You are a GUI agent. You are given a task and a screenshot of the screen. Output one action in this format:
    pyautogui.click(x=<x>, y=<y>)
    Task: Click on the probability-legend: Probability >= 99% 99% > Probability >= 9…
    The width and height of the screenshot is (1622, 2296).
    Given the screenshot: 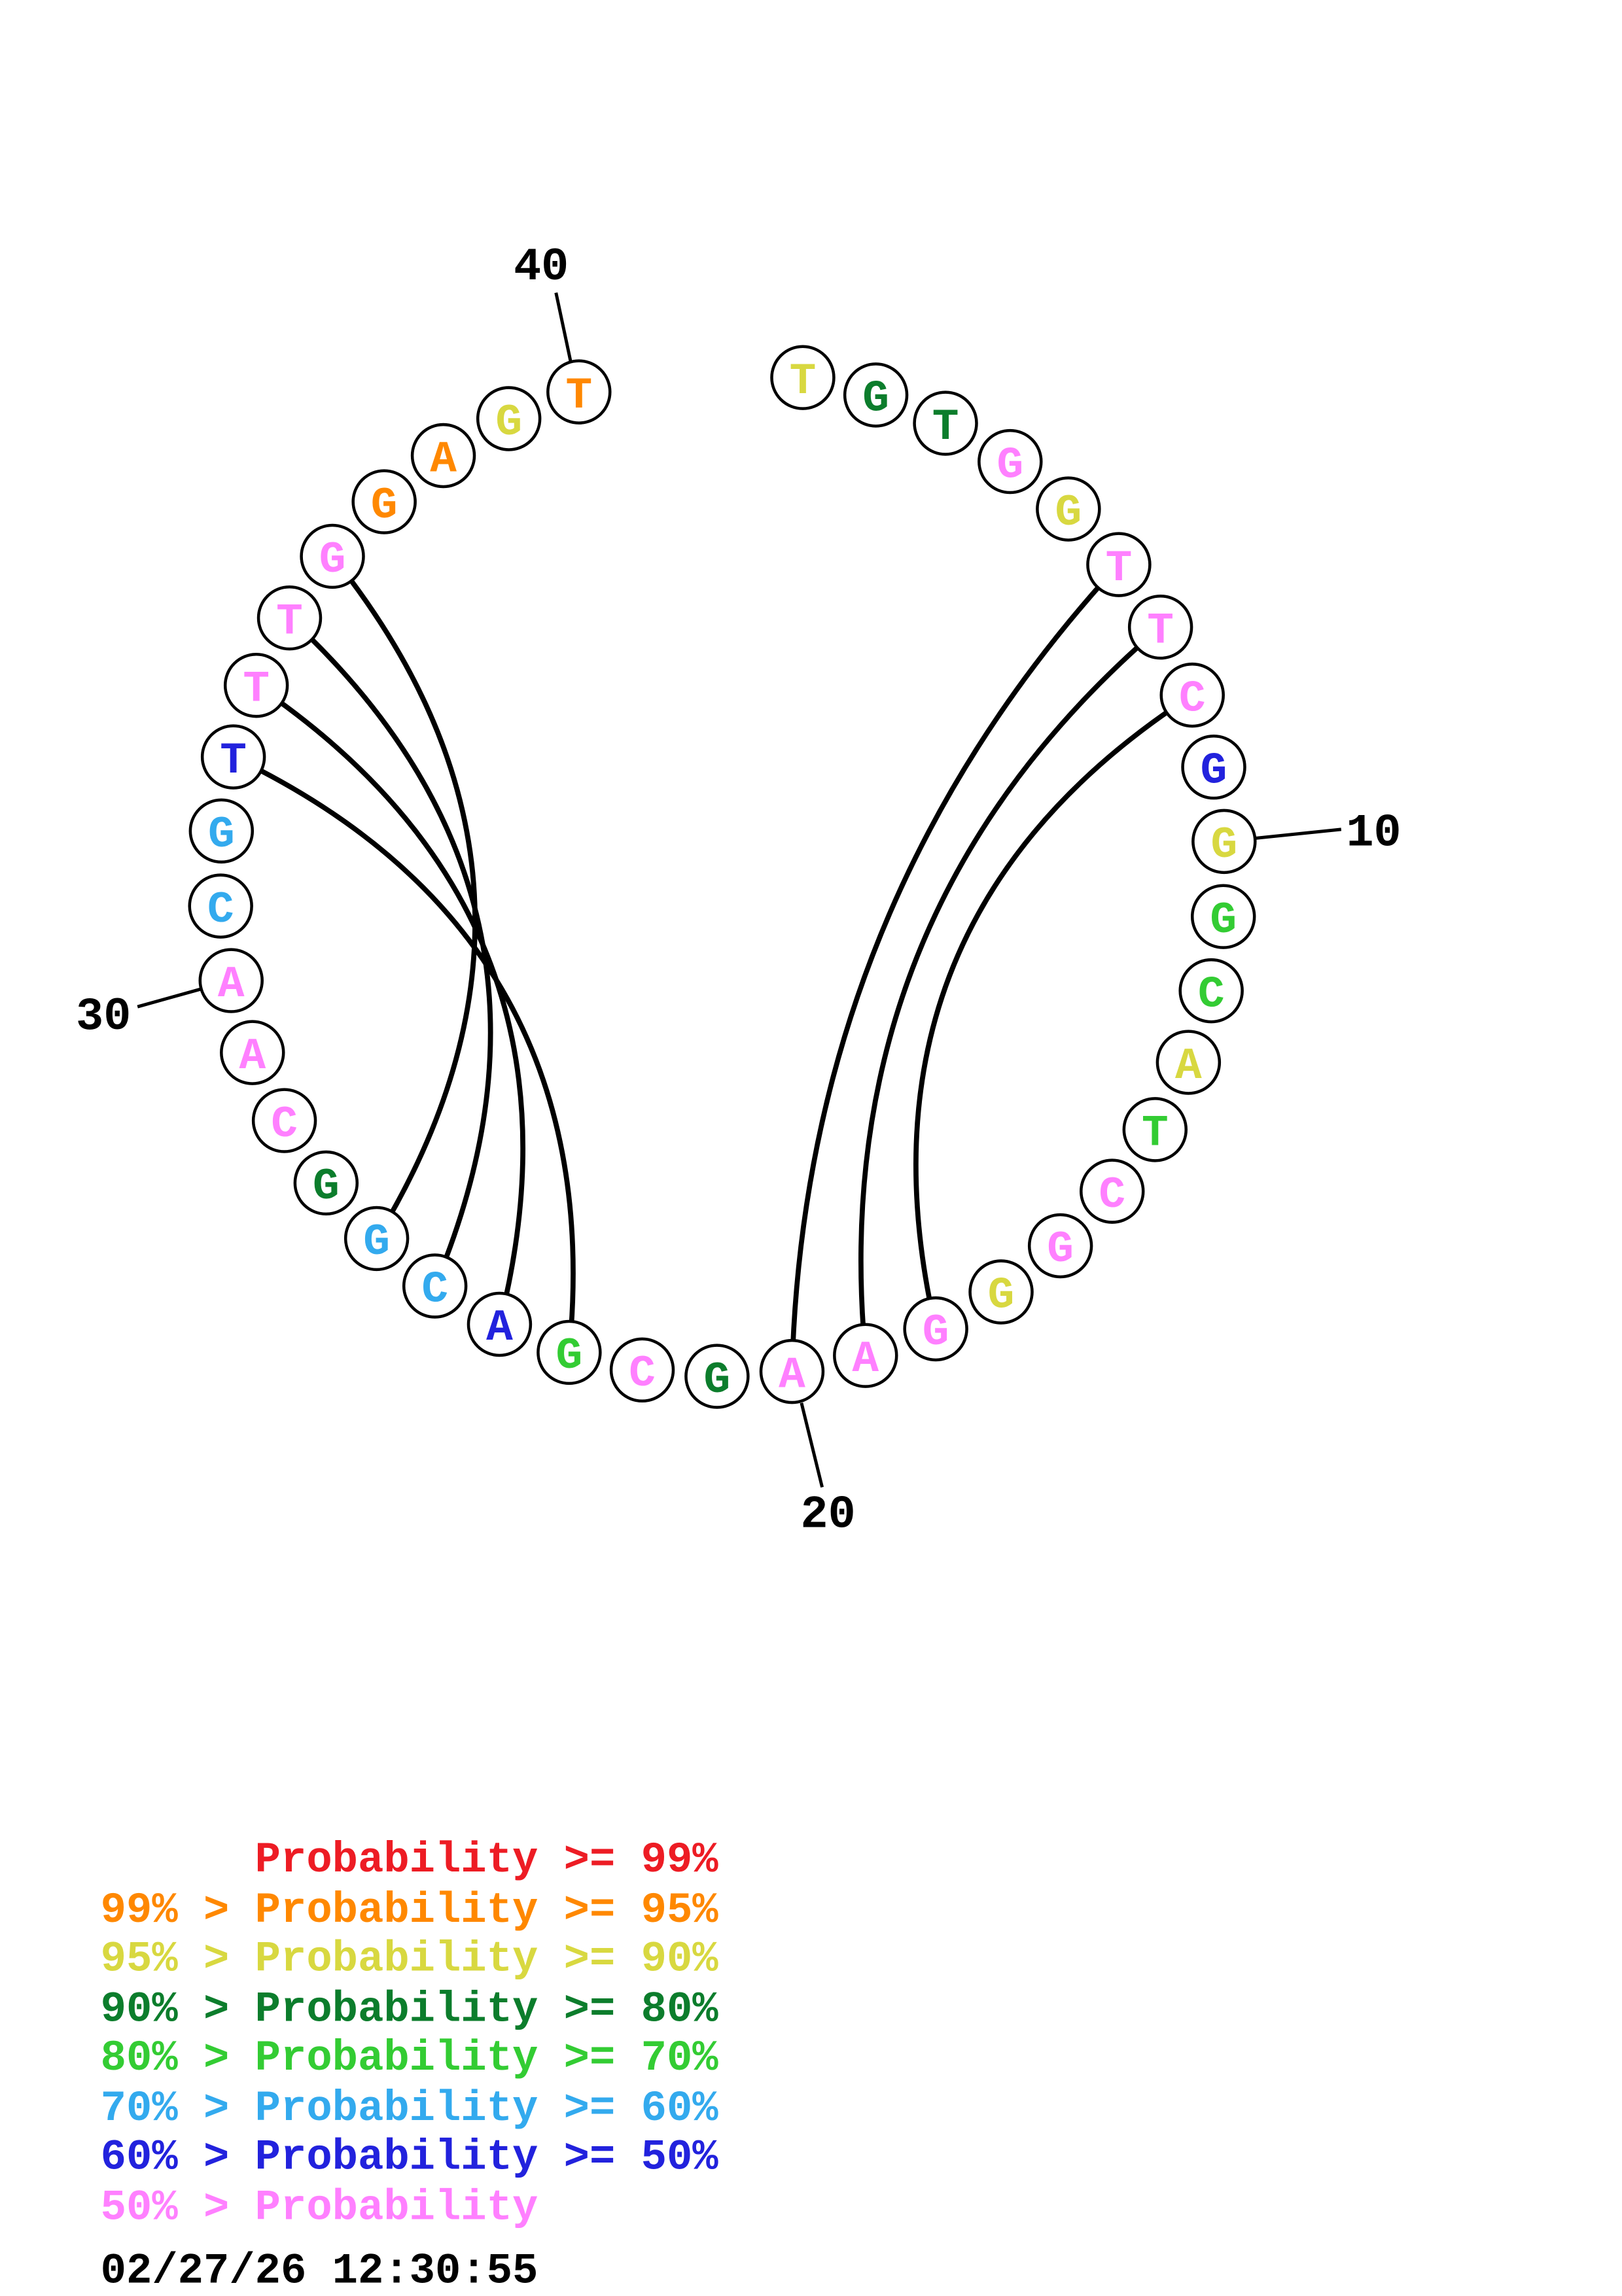 What is the action you would take?
    pyautogui.click(x=409, y=2034)
    